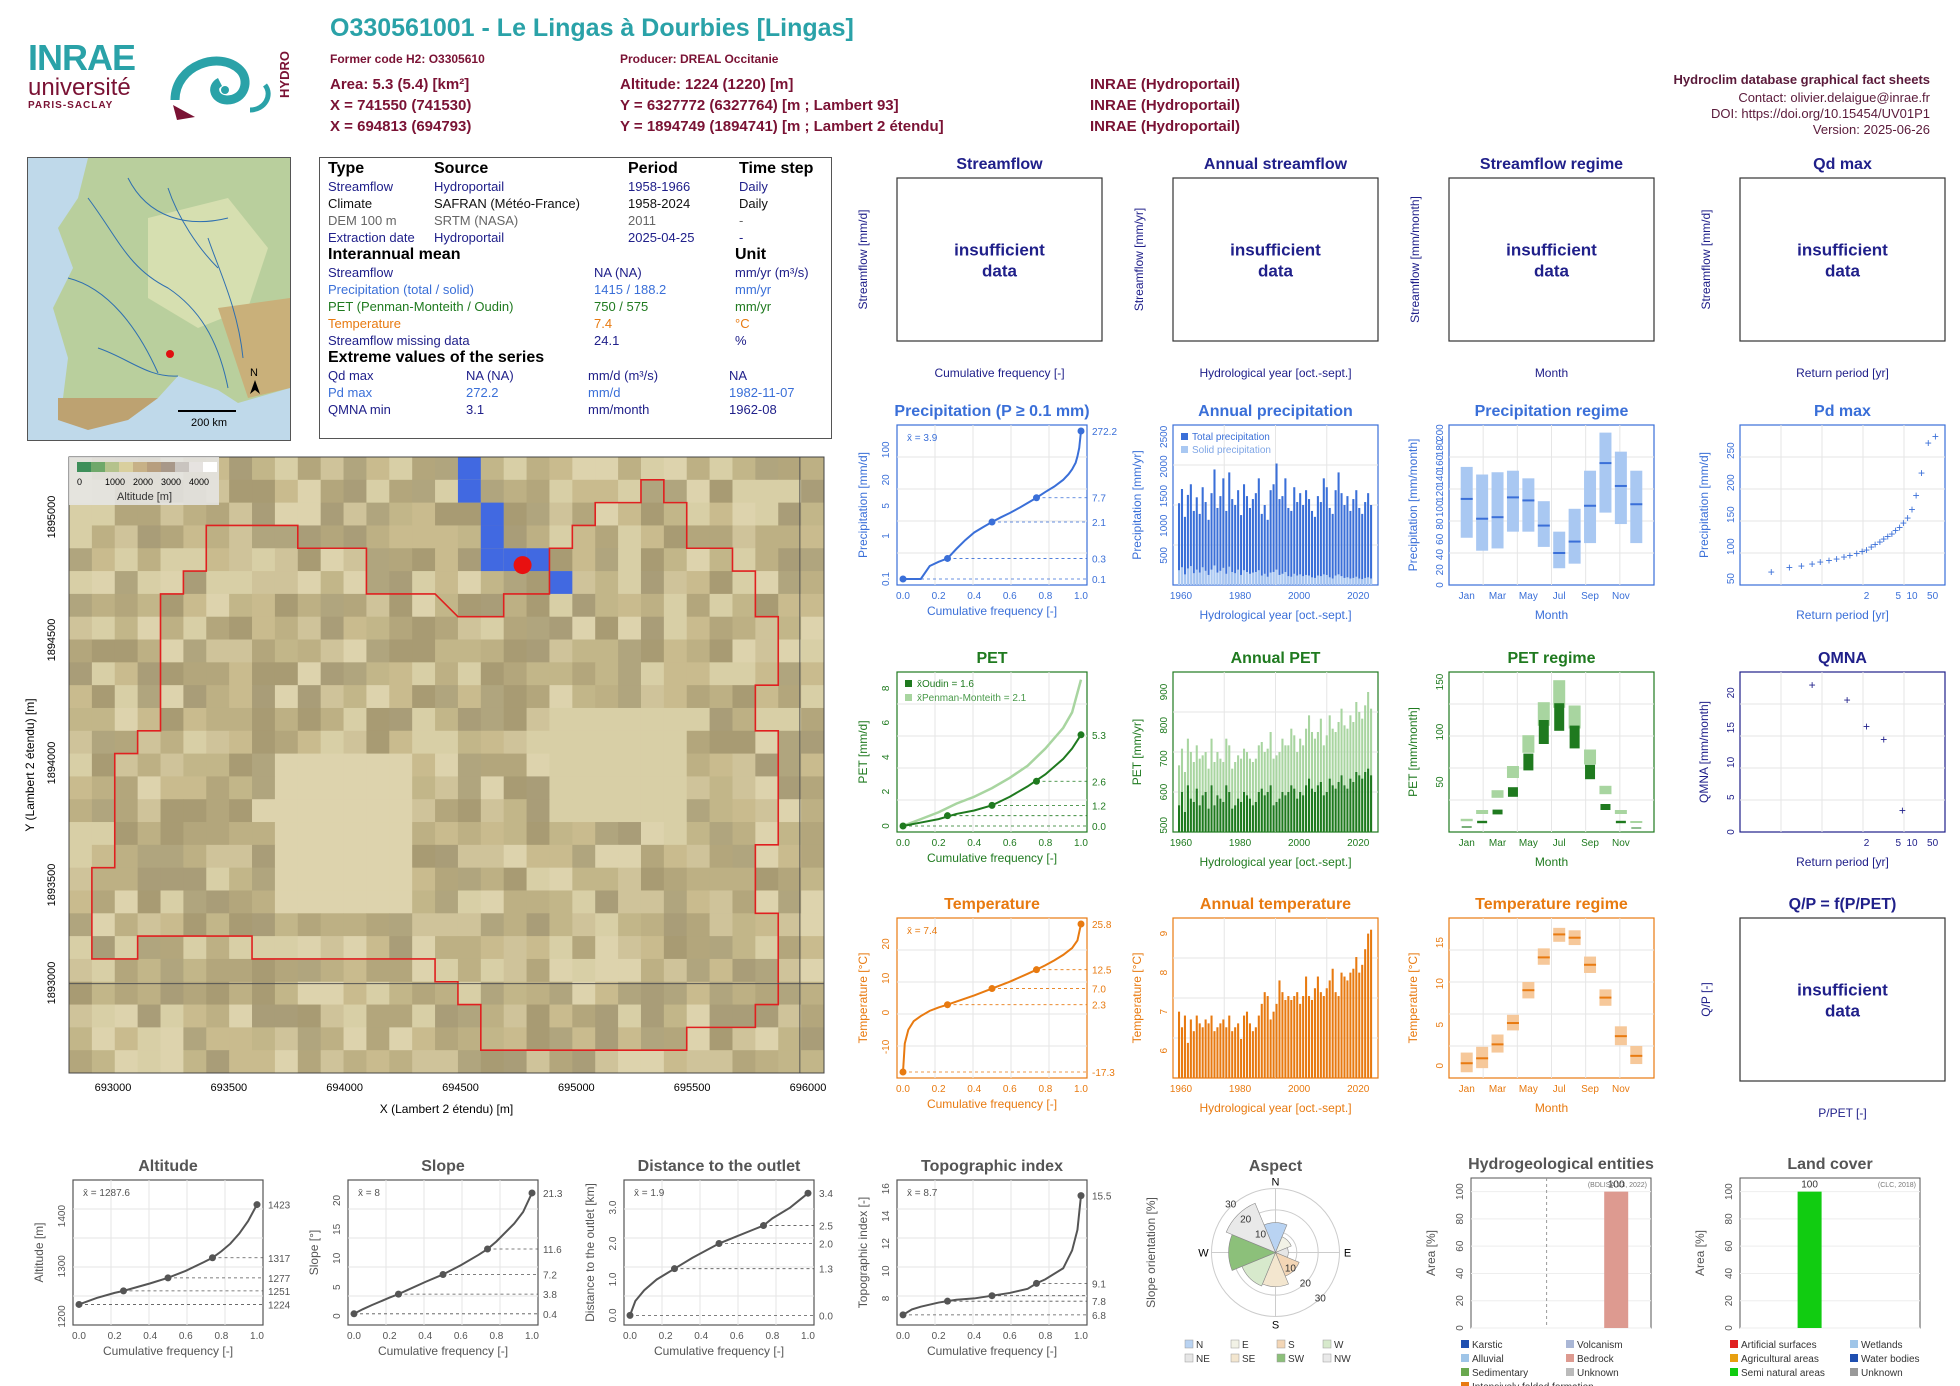 The image size is (1960, 1386). Describe the element at coordinates (1809, 1185) in the screenshot. I see `bar-label: 100` at that location.